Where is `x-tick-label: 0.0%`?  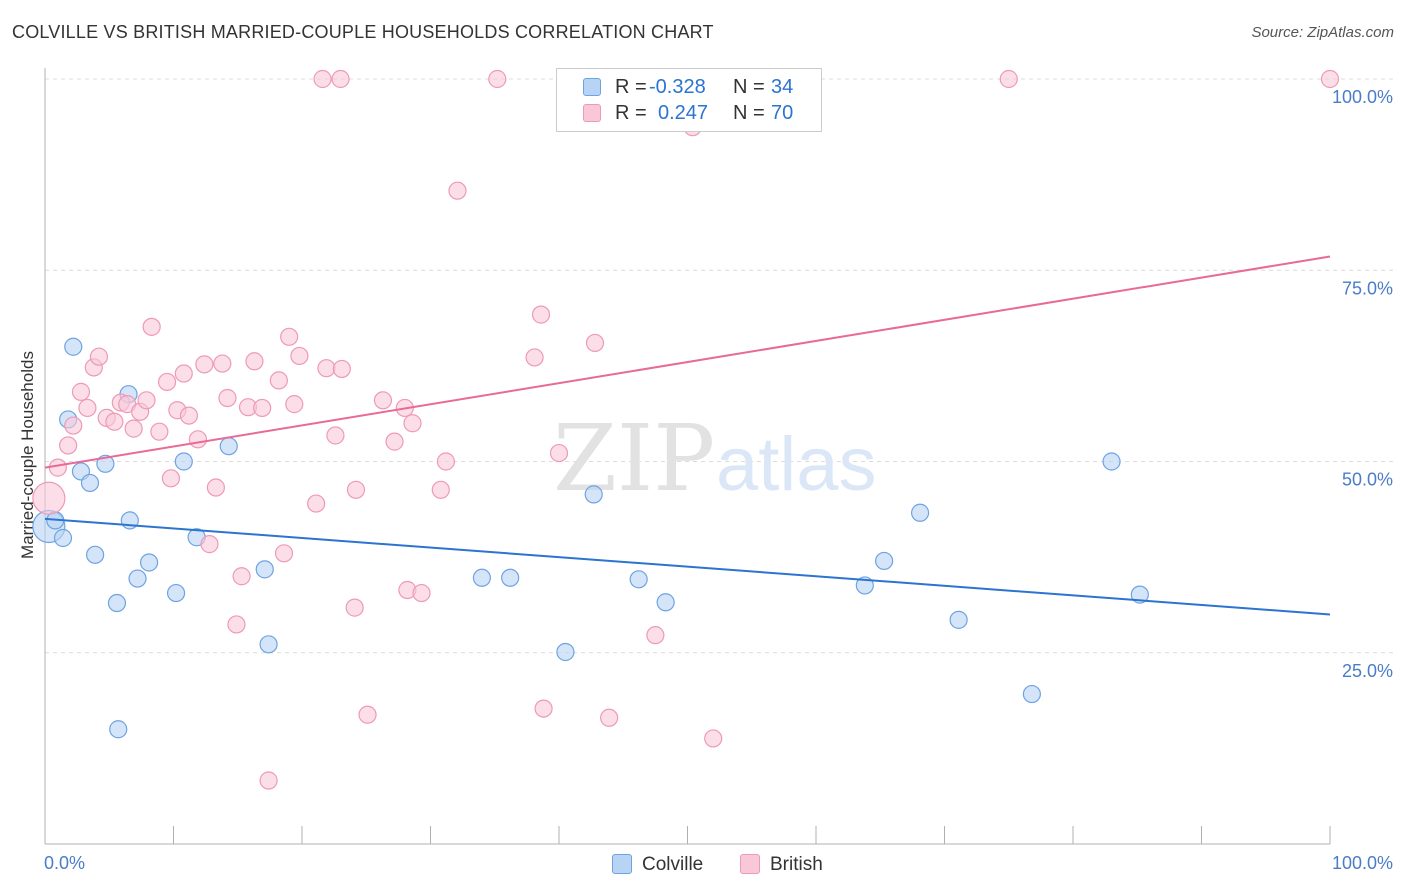 x-tick-label: 0.0% is located at coordinates (64, 863).